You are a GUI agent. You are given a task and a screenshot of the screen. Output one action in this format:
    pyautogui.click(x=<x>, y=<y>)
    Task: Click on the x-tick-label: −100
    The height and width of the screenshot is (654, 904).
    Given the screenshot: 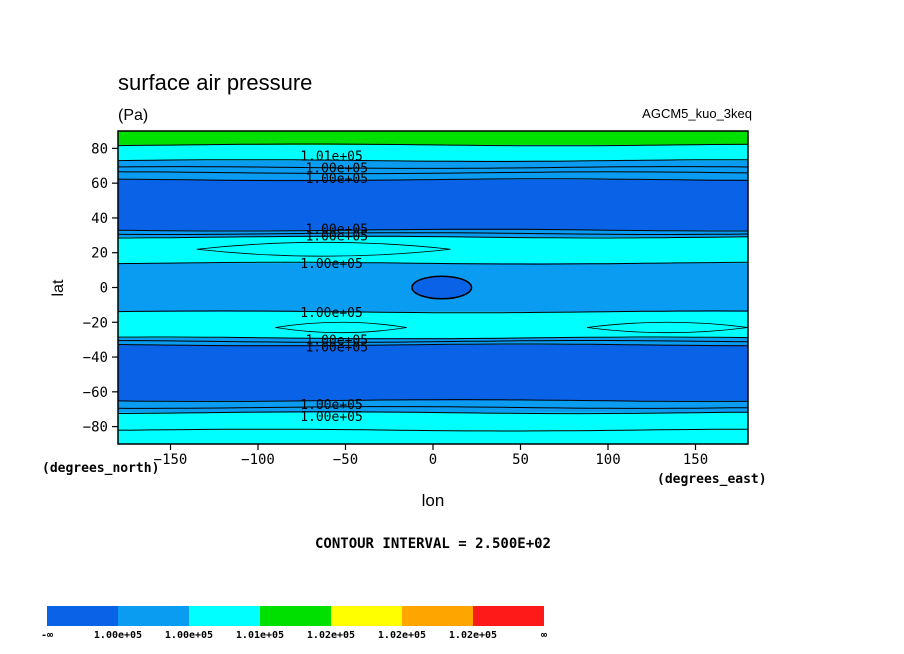 What is the action you would take?
    pyautogui.click(x=258, y=460)
    